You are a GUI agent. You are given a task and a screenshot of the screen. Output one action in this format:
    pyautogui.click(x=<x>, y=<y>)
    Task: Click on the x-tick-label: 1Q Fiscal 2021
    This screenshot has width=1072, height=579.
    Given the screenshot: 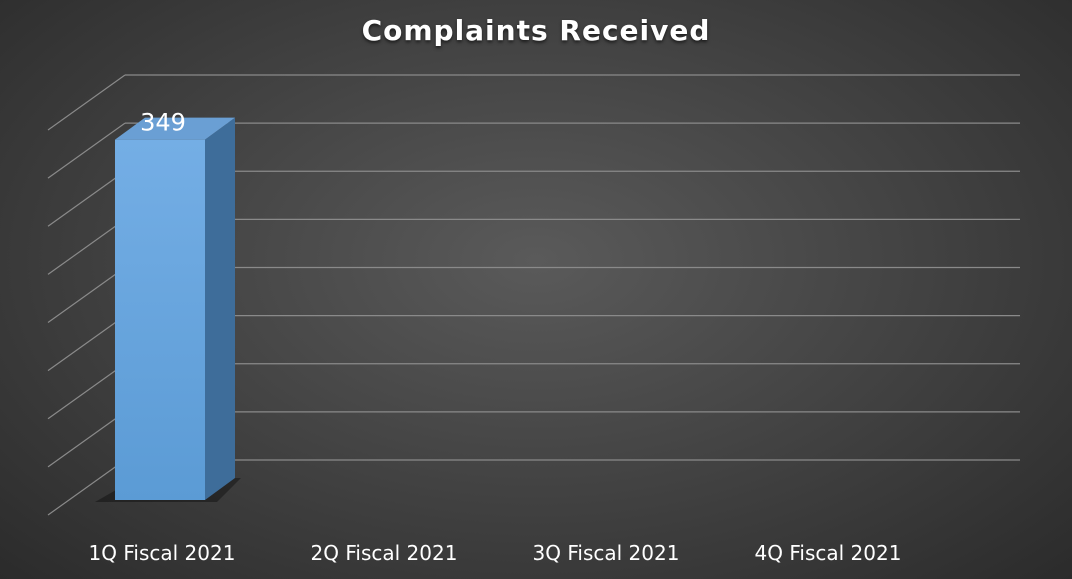 What is the action you would take?
    pyautogui.click(x=162, y=553)
    